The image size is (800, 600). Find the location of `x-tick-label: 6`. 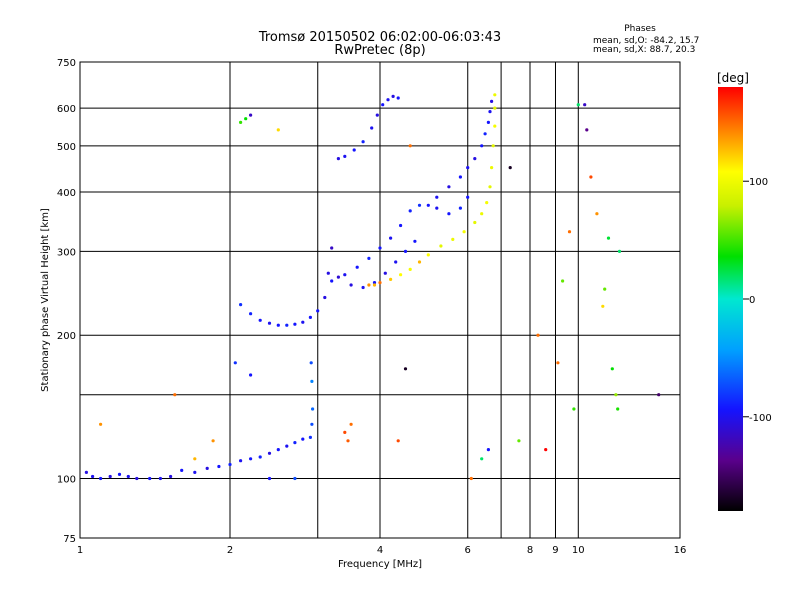

x-tick-label: 6 is located at coordinates (468, 550).